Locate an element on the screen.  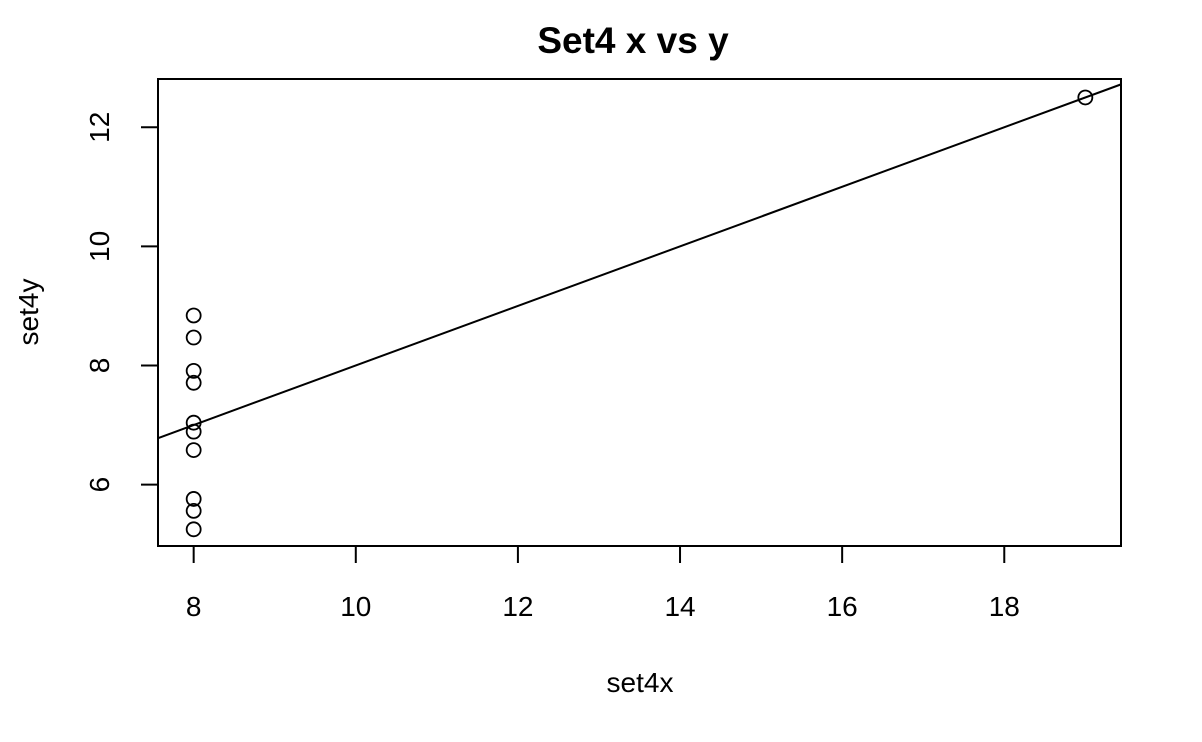
y-tick-label: 12 is located at coordinates (99, 127).